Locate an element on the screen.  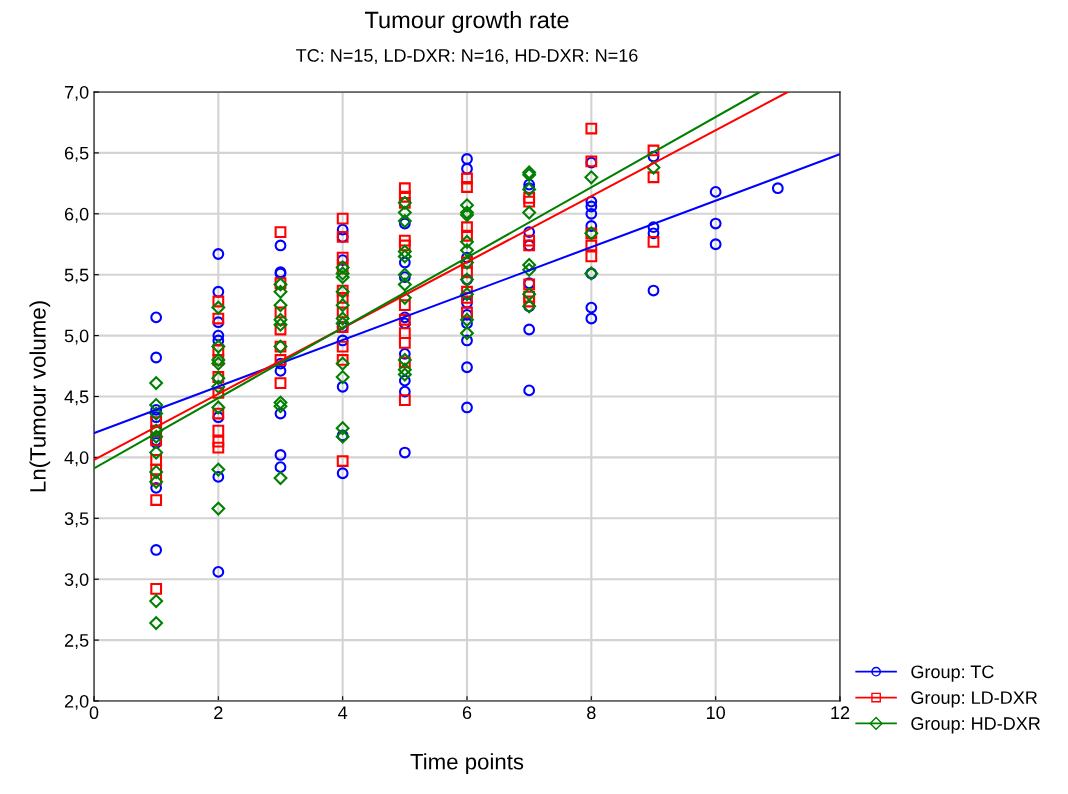
y-tick-label: 4,5 is located at coordinates (76, 398).